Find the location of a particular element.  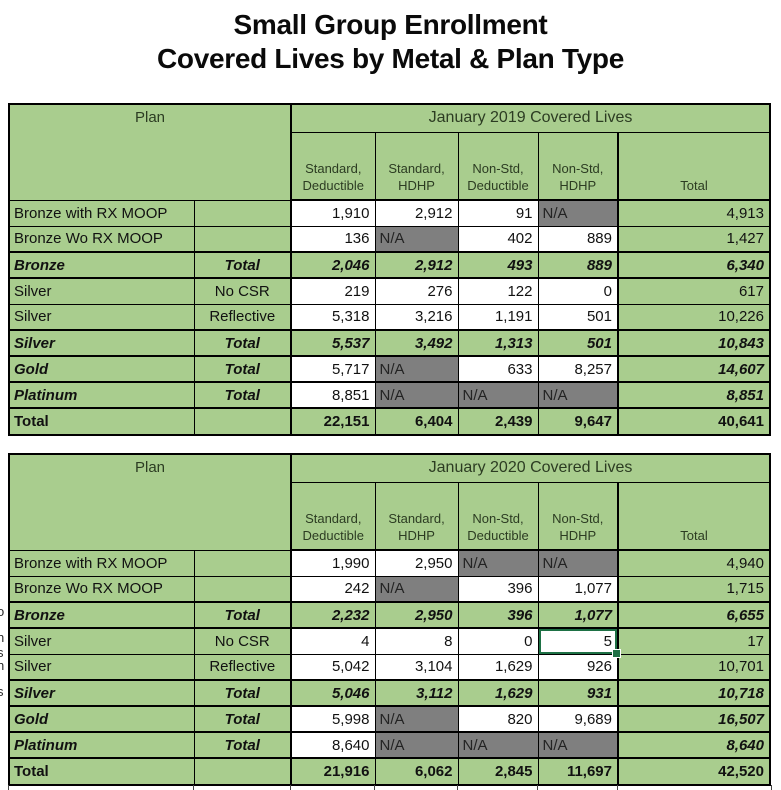

value-cell: 5,042 is located at coordinates (333, 667).